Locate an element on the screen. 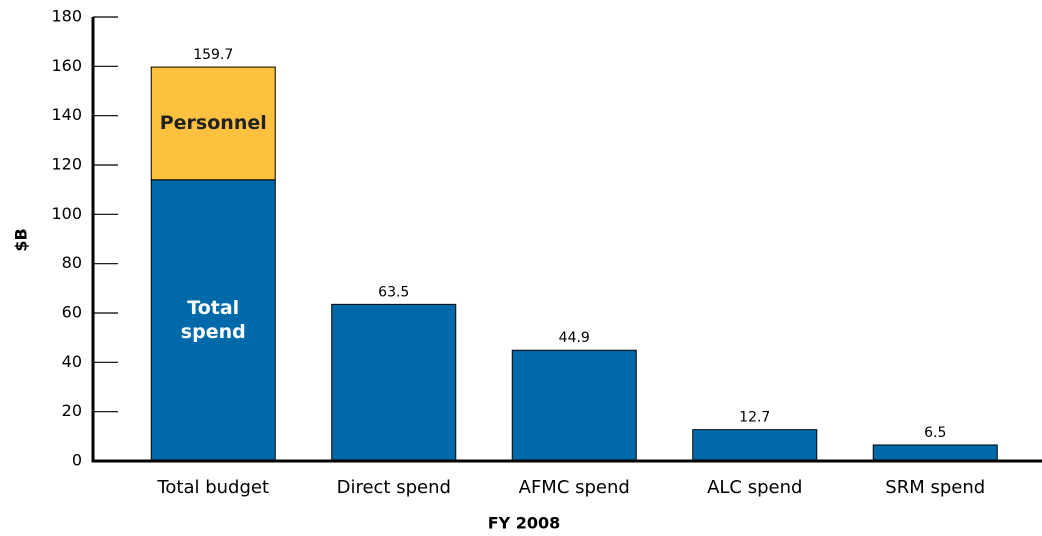  total-label: 63.5 is located at coordinates (393, 292).